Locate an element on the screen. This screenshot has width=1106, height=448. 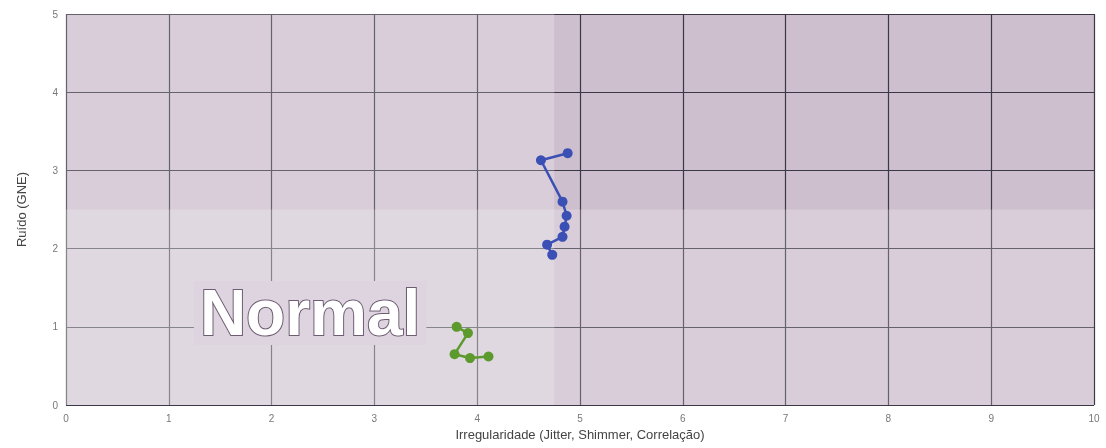
y-tick-label: 4 is located at coordinates (55, 92).